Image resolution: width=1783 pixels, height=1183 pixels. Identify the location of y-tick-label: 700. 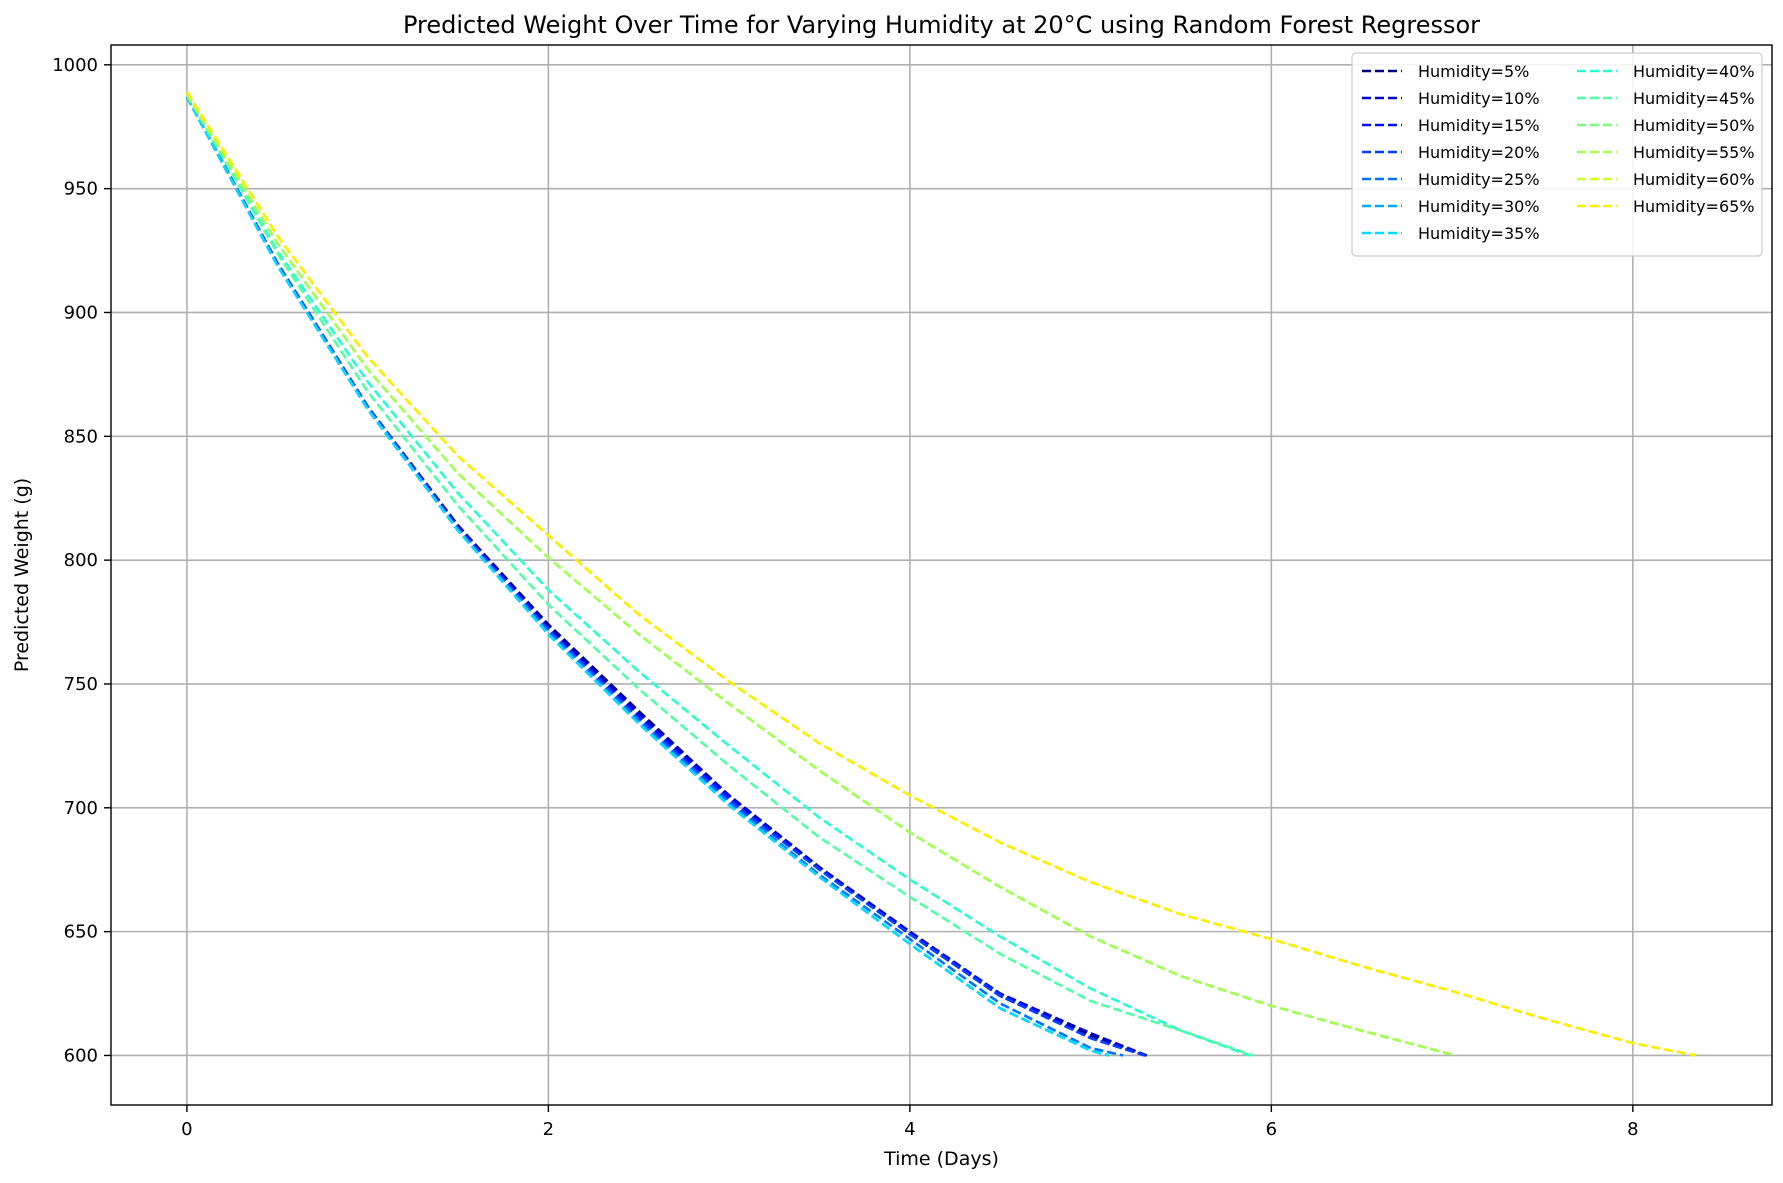
(81, 808).